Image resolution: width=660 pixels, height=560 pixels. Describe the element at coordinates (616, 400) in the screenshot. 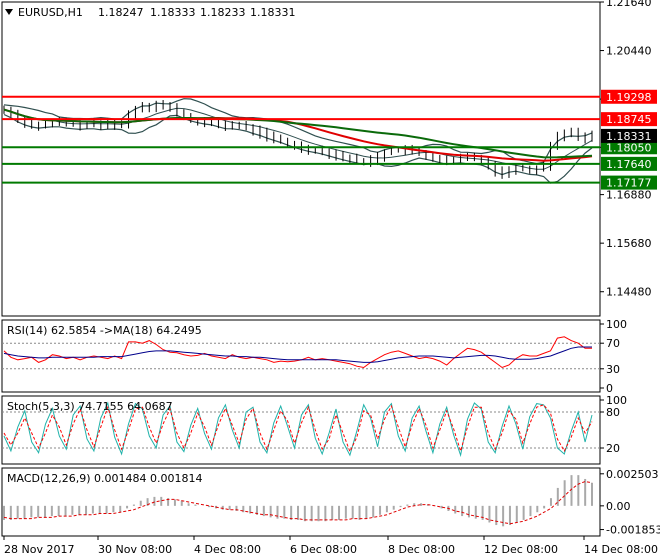

I see `stoch-y-tick-label: 100` at that location.